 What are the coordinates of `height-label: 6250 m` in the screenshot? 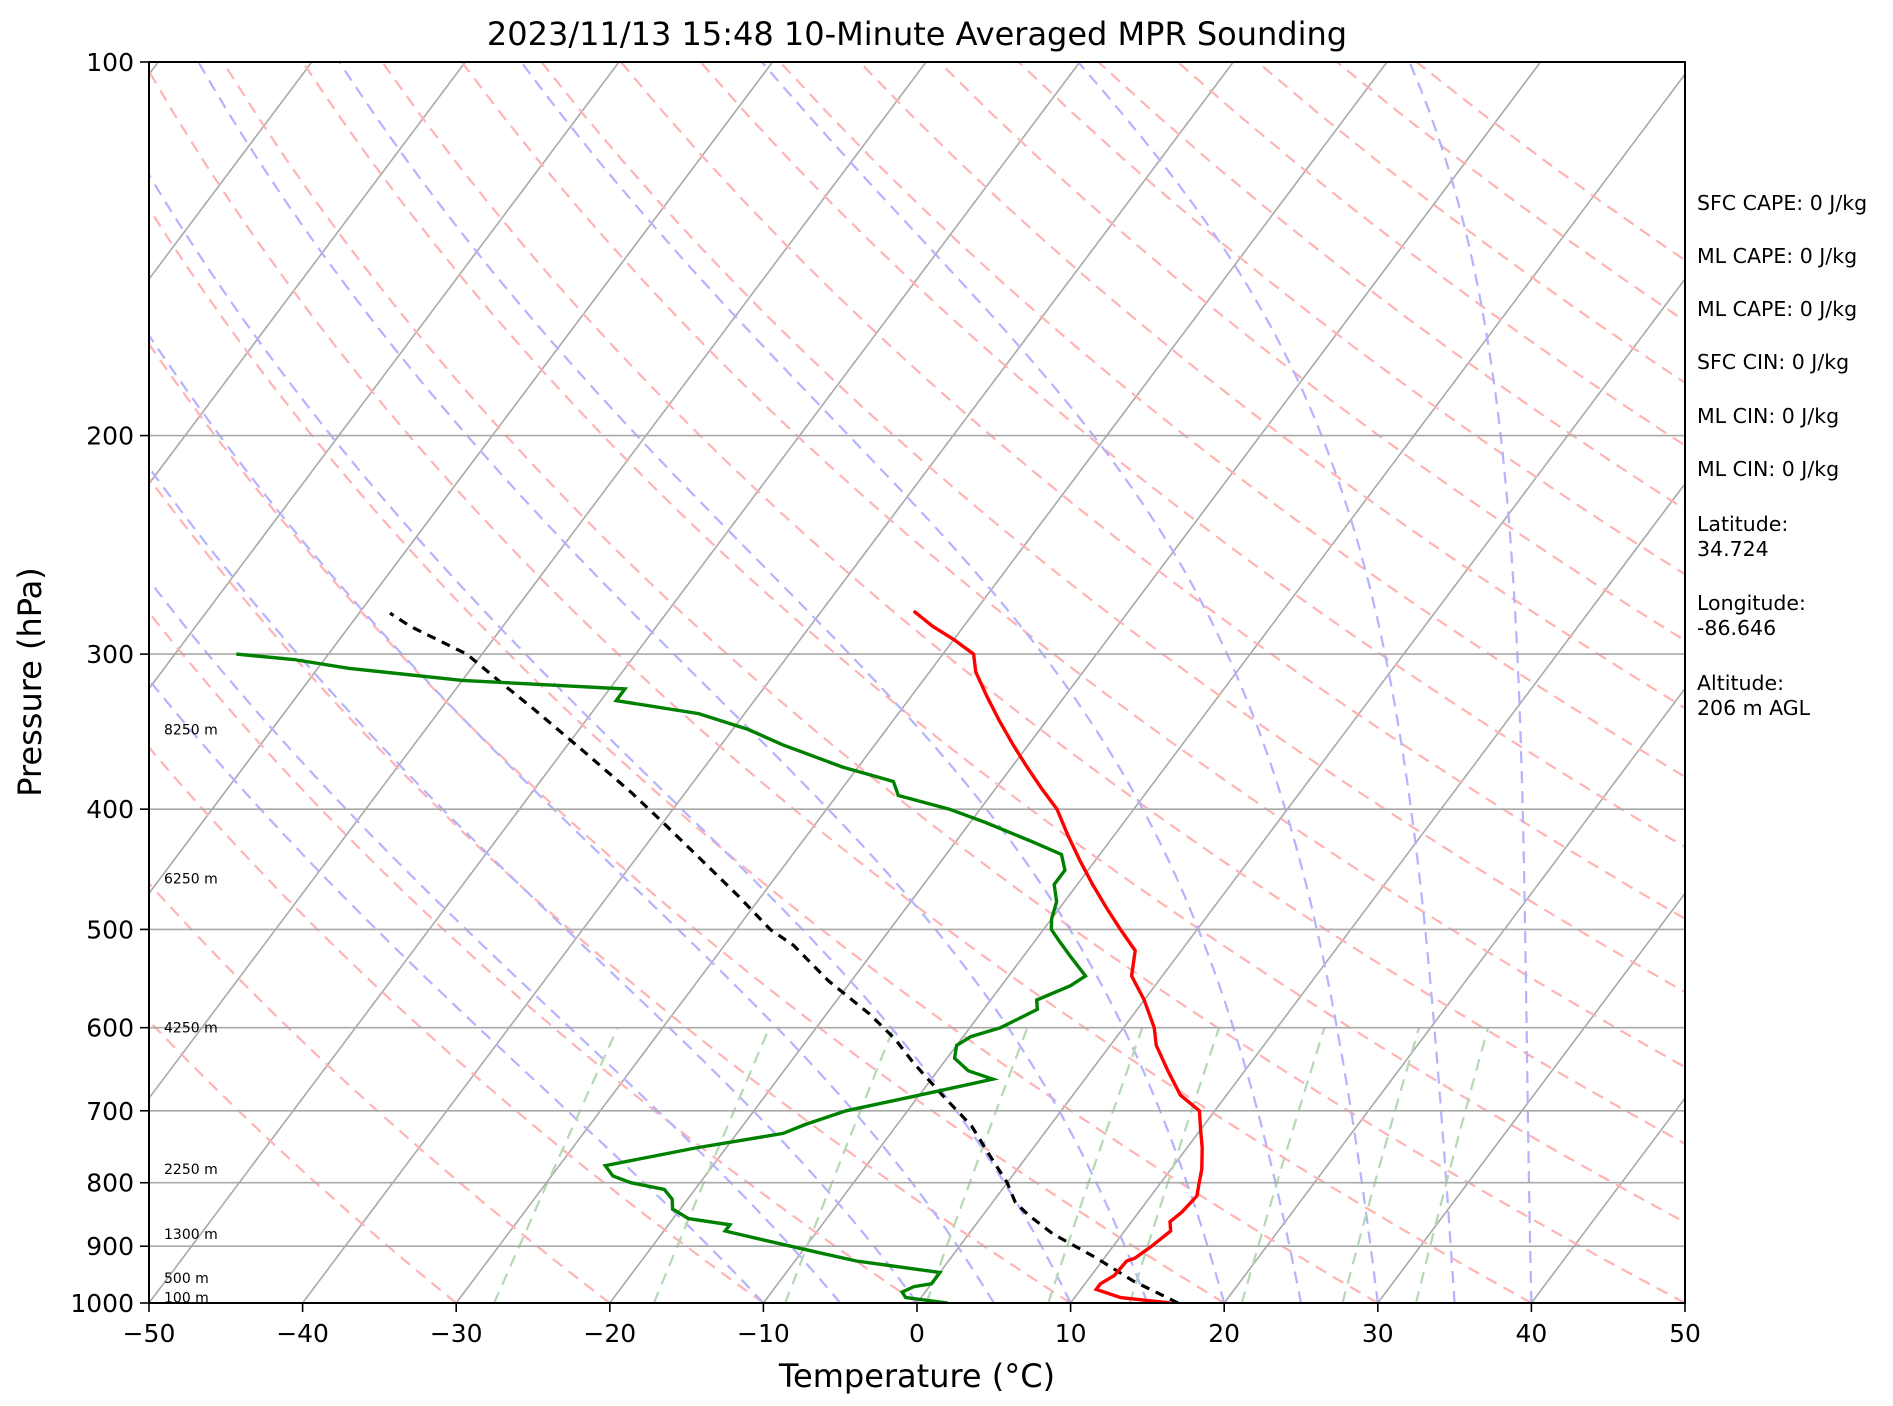 It's located at (191, 880).